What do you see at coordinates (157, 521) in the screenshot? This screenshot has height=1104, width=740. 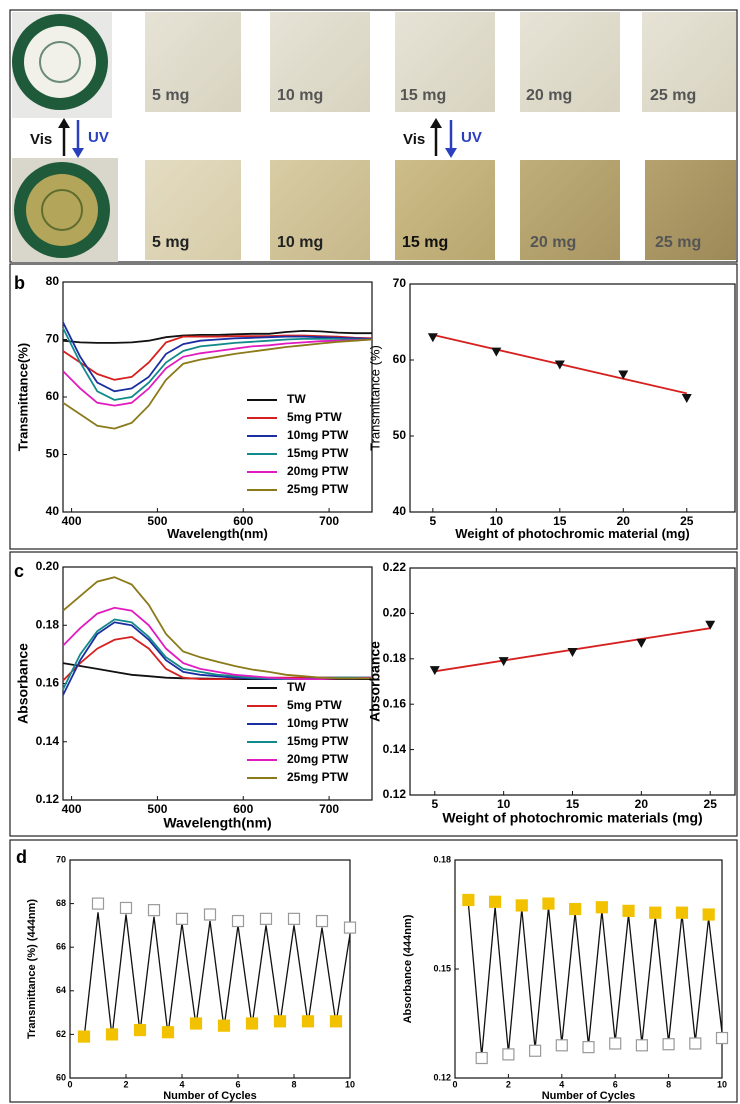 I see `x-tick-label: 500` at bounding box center [157, 521].